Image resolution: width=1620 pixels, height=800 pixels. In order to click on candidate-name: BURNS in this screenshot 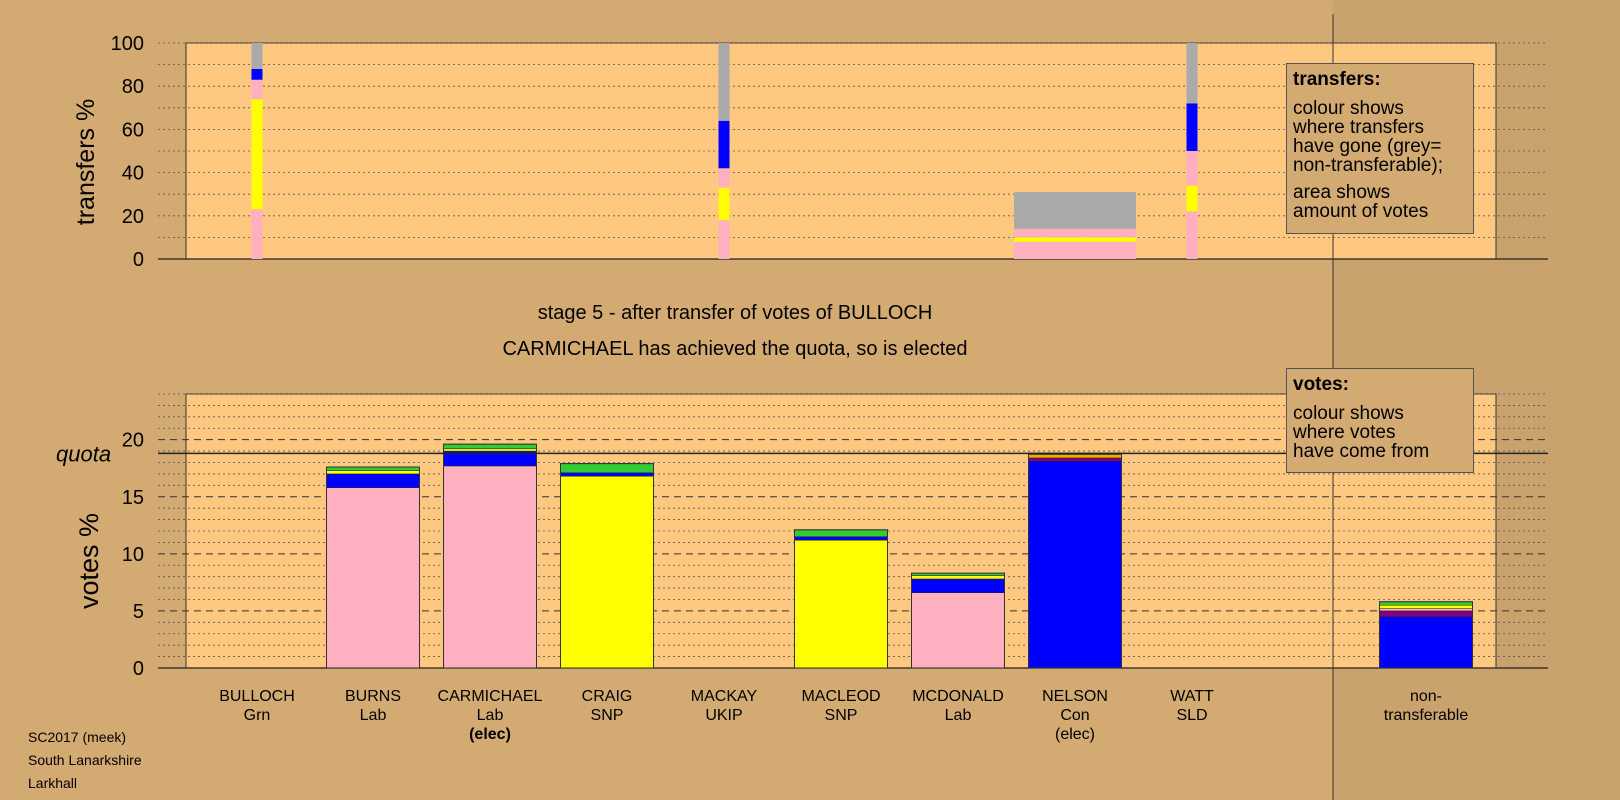, I will do `click(373, 696)`.